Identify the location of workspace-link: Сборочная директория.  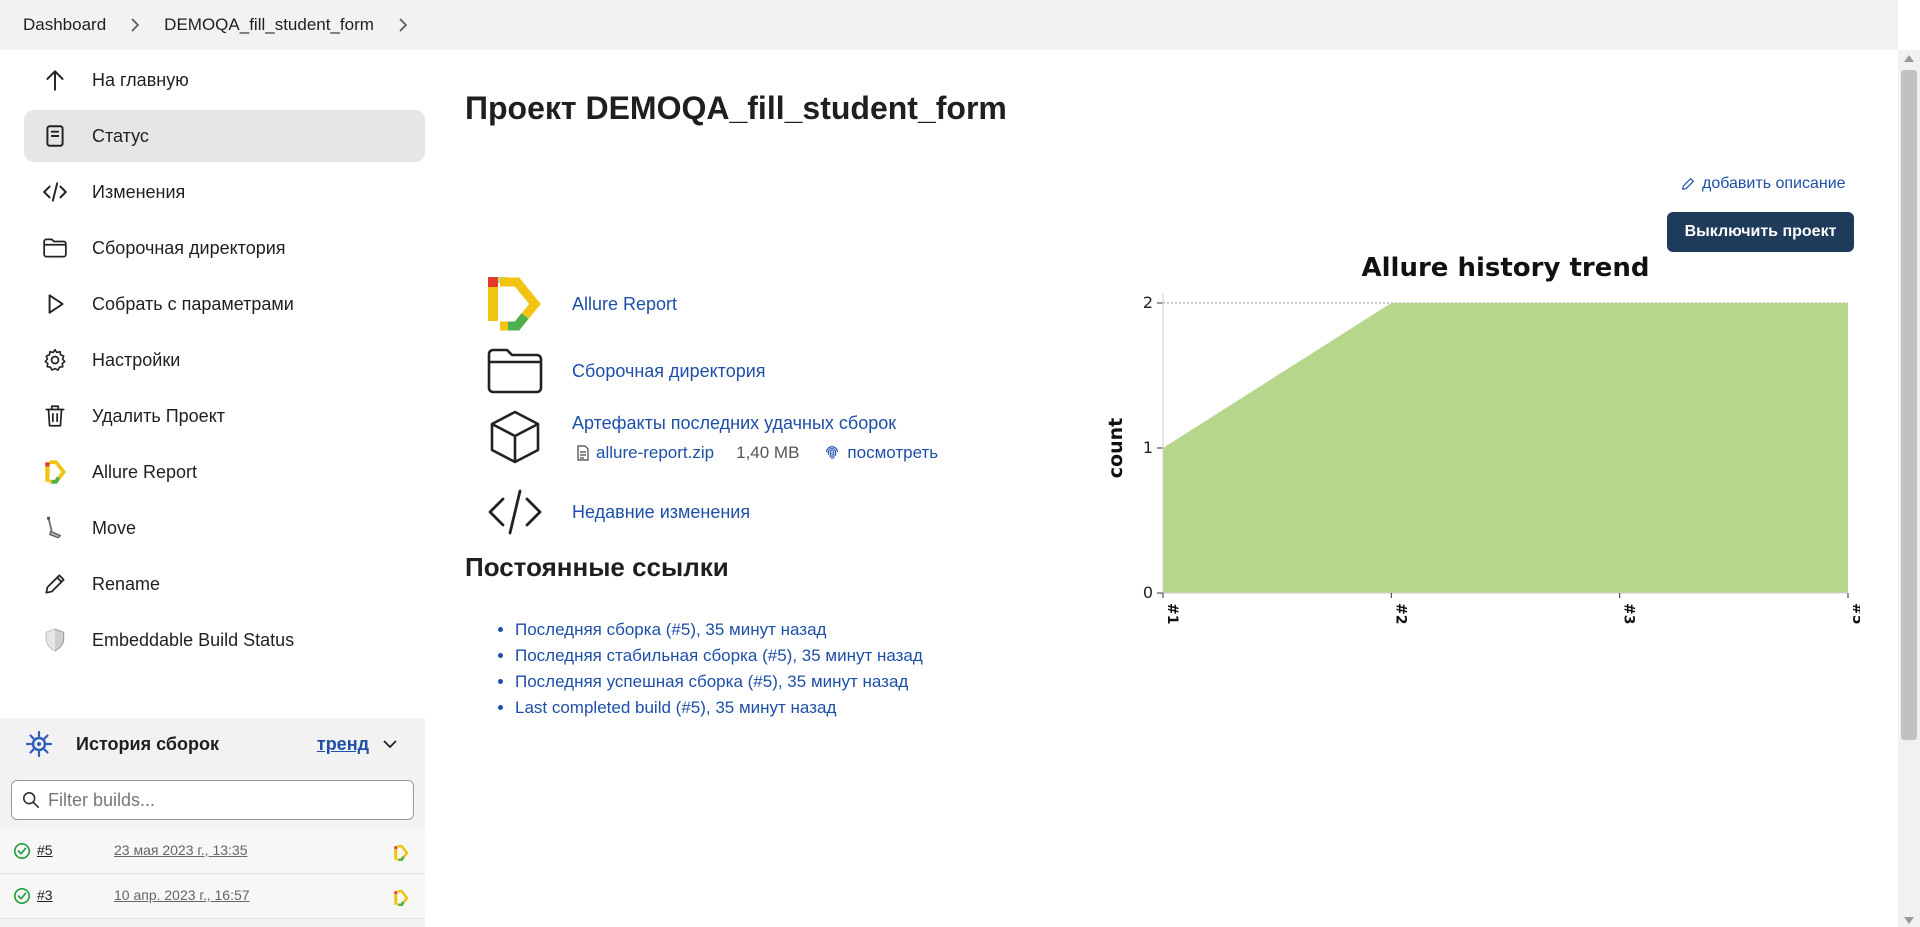
(669, 370).